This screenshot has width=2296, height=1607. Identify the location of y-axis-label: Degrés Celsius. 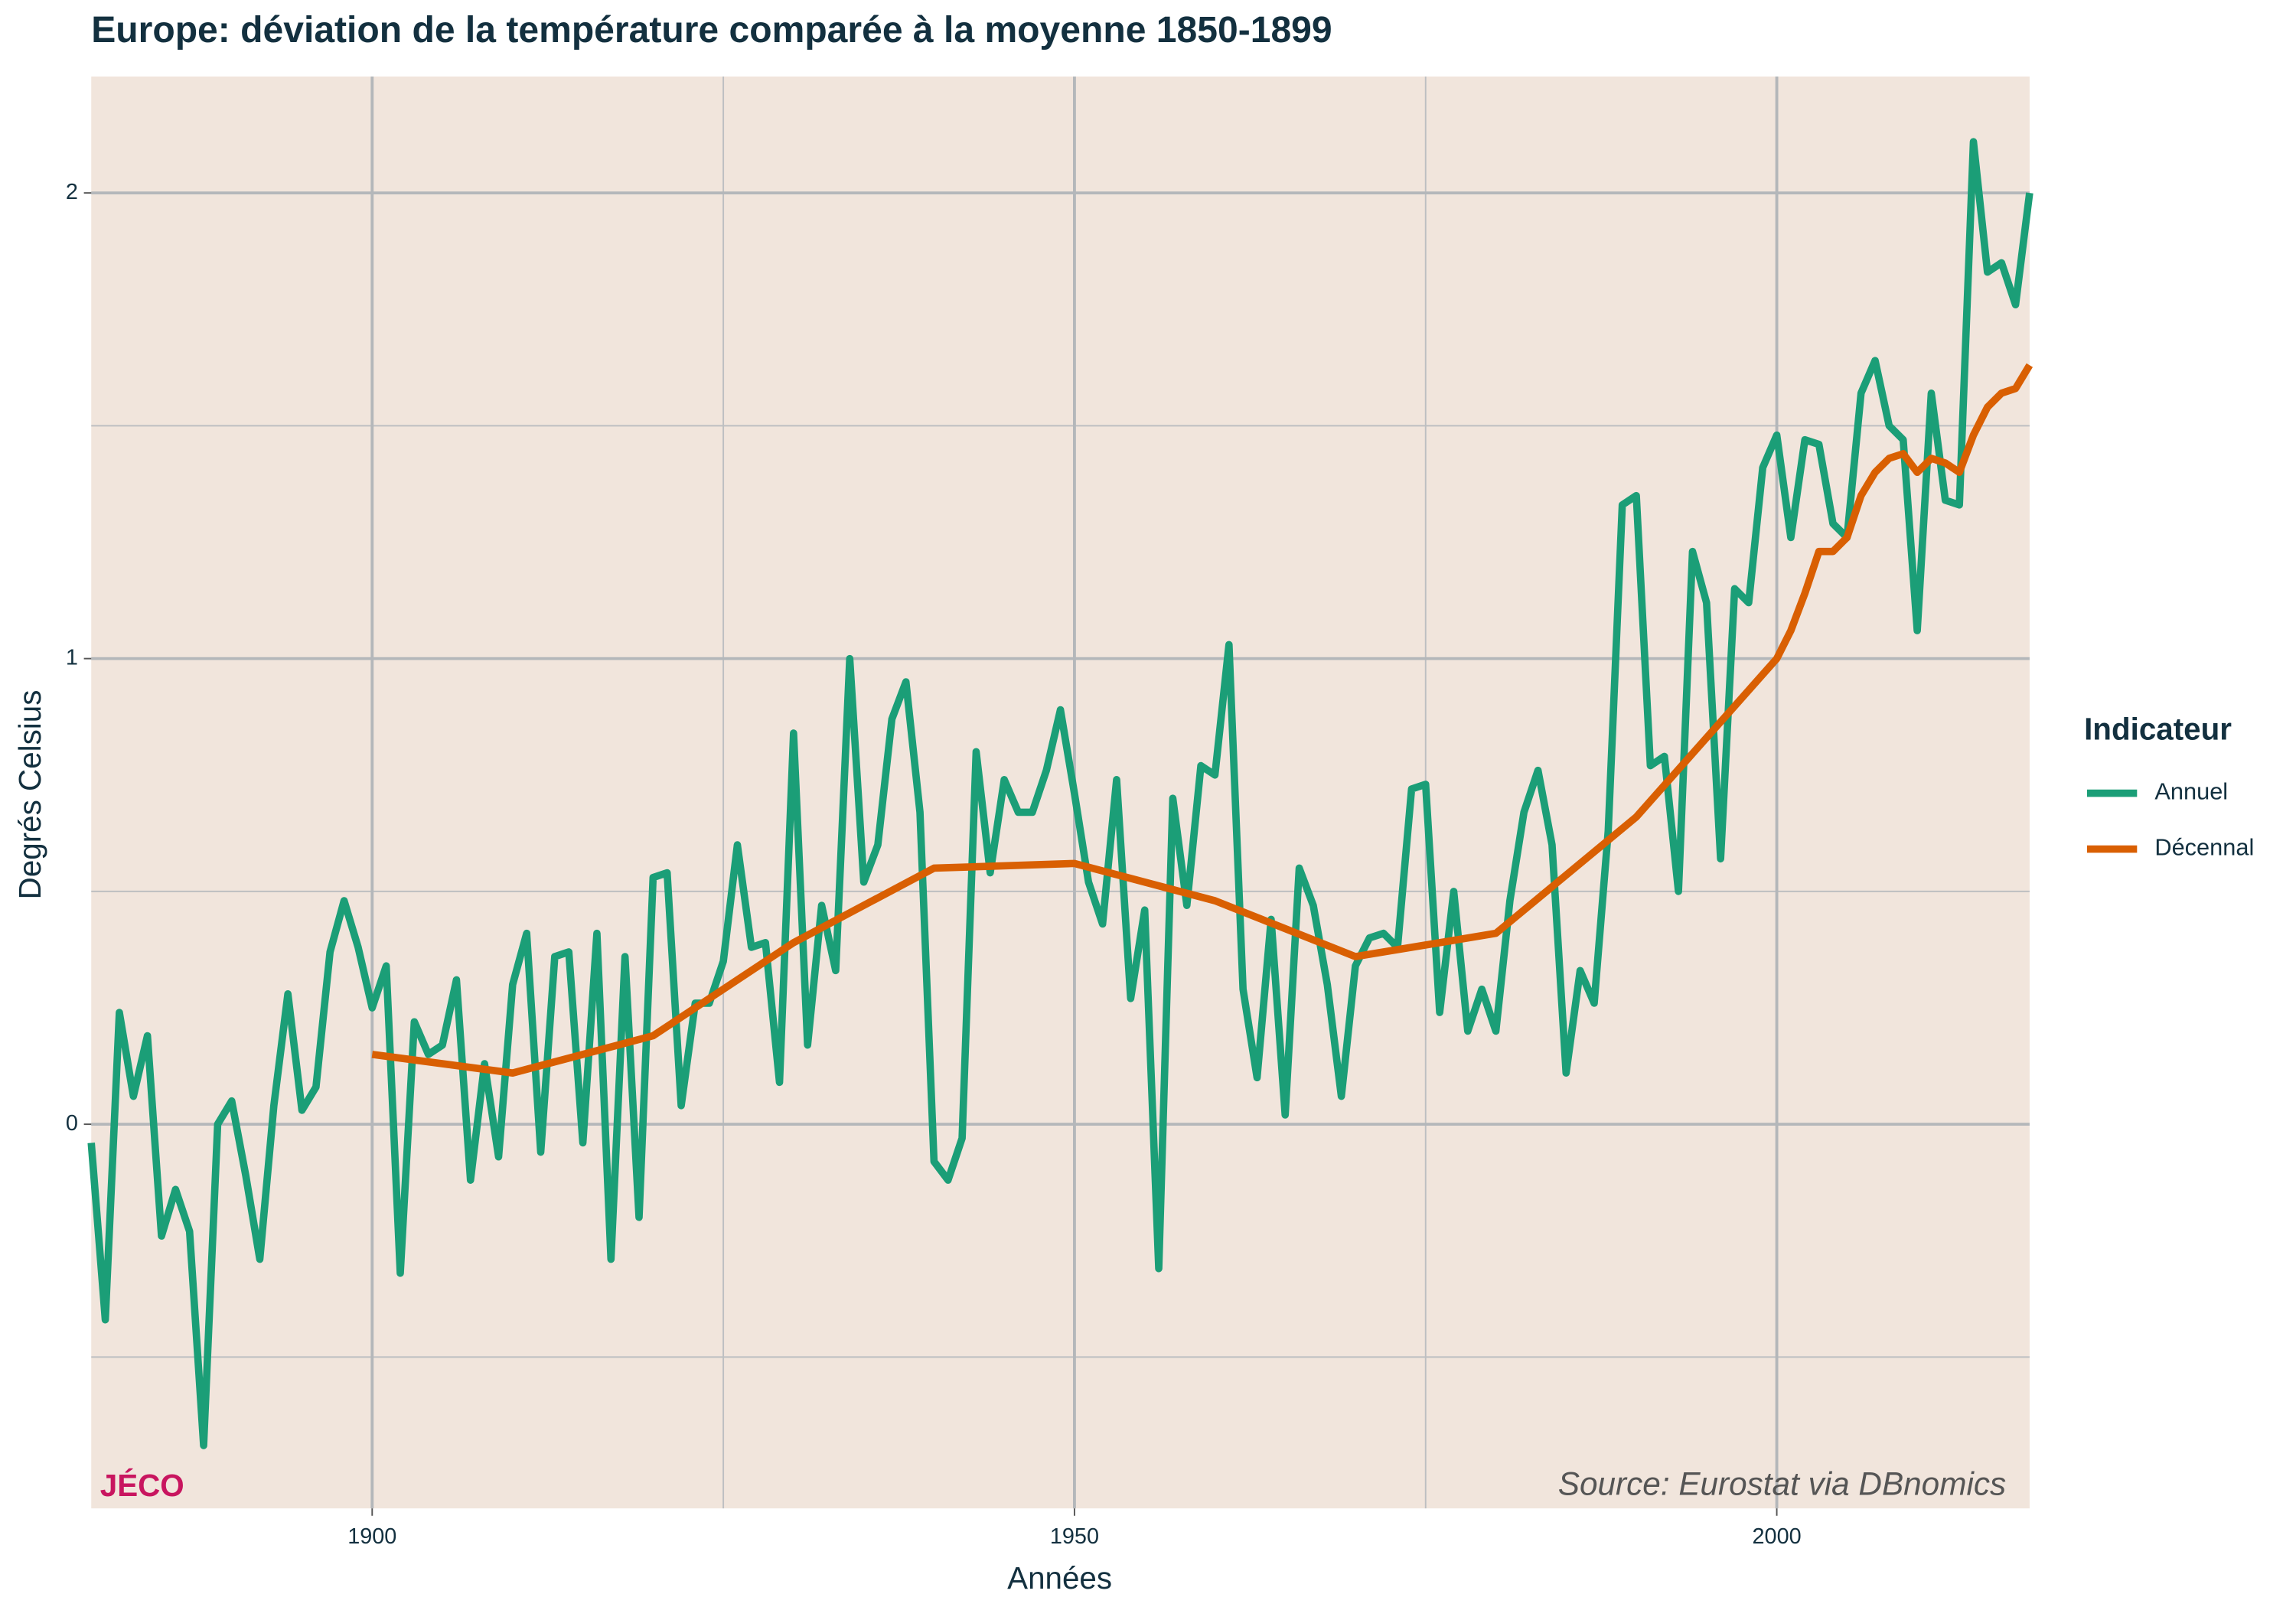
(29, 795).